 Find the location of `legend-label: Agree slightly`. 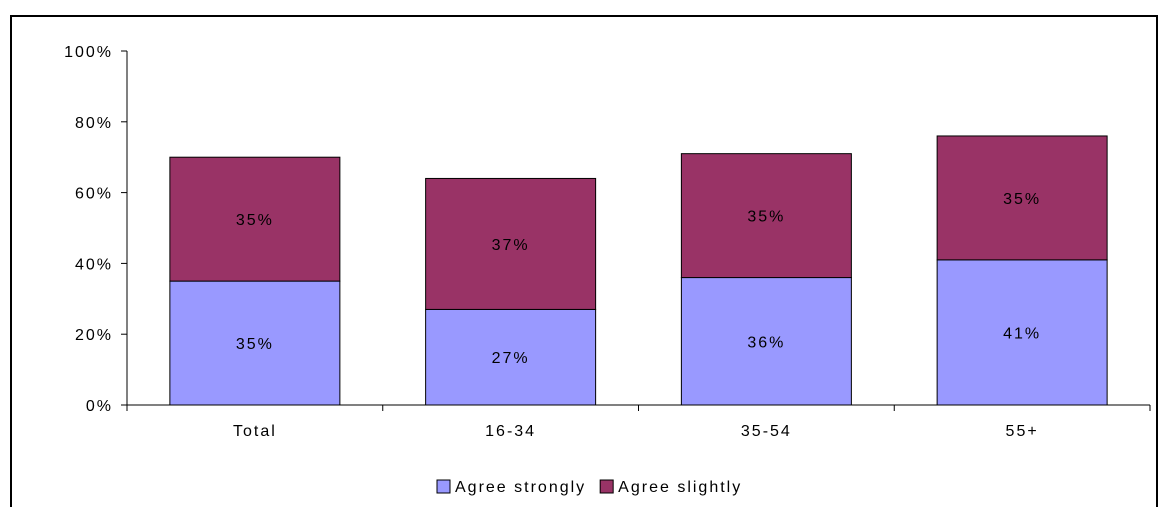

legend-label: Agree slightly is located at coordinates (680, 487).